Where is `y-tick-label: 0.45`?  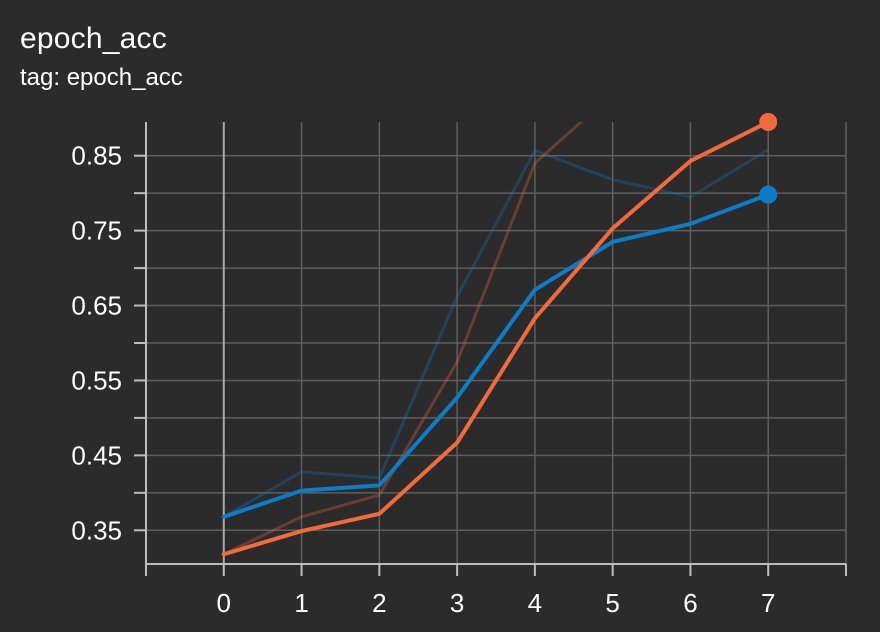 y-tick-label: 0.45 is located at coordinates (96, 455).